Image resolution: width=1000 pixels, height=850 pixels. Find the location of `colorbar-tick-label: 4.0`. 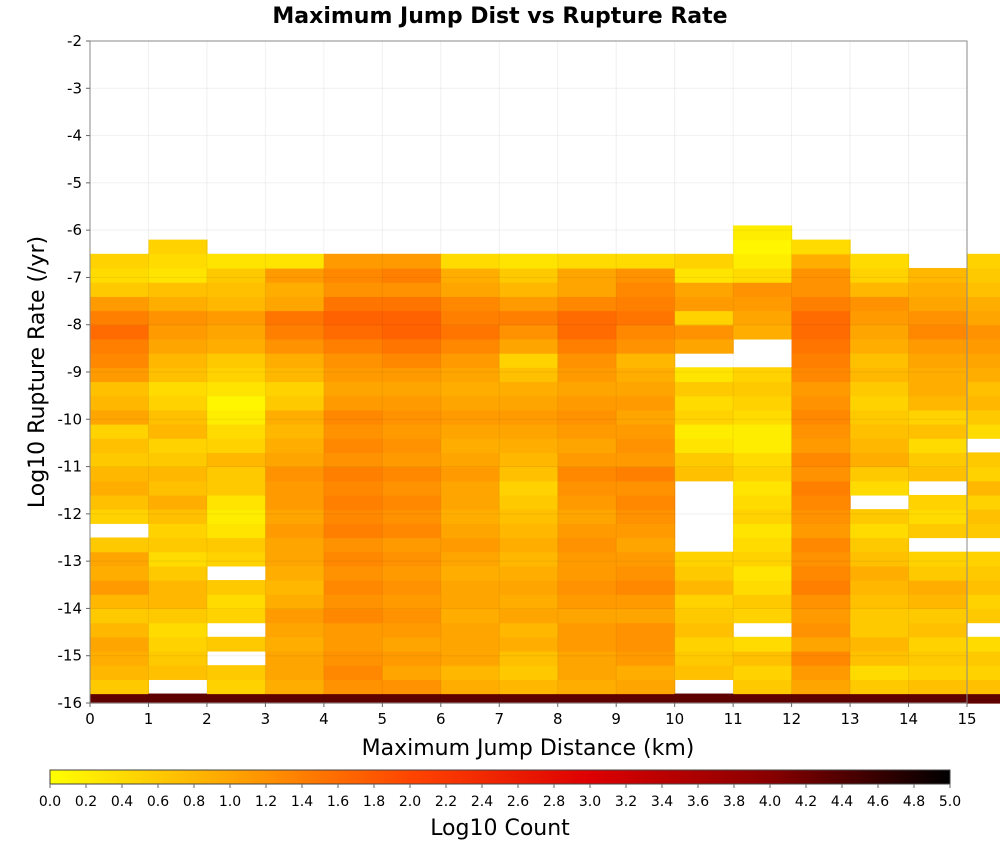

colorbar-tick-label: 4.0 is located at coordinates (770, 802).